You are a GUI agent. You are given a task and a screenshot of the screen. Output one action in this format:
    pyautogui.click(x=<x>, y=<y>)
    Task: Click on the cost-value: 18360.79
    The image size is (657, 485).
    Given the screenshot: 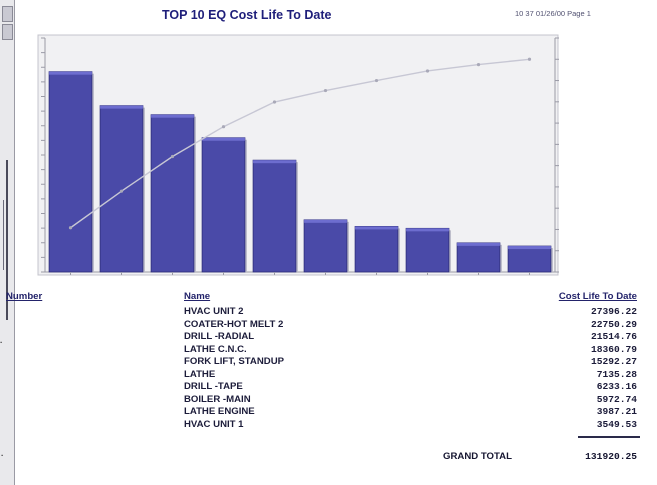 What is the action you would take?
    pyautogui.click(x=613, y=349)
    